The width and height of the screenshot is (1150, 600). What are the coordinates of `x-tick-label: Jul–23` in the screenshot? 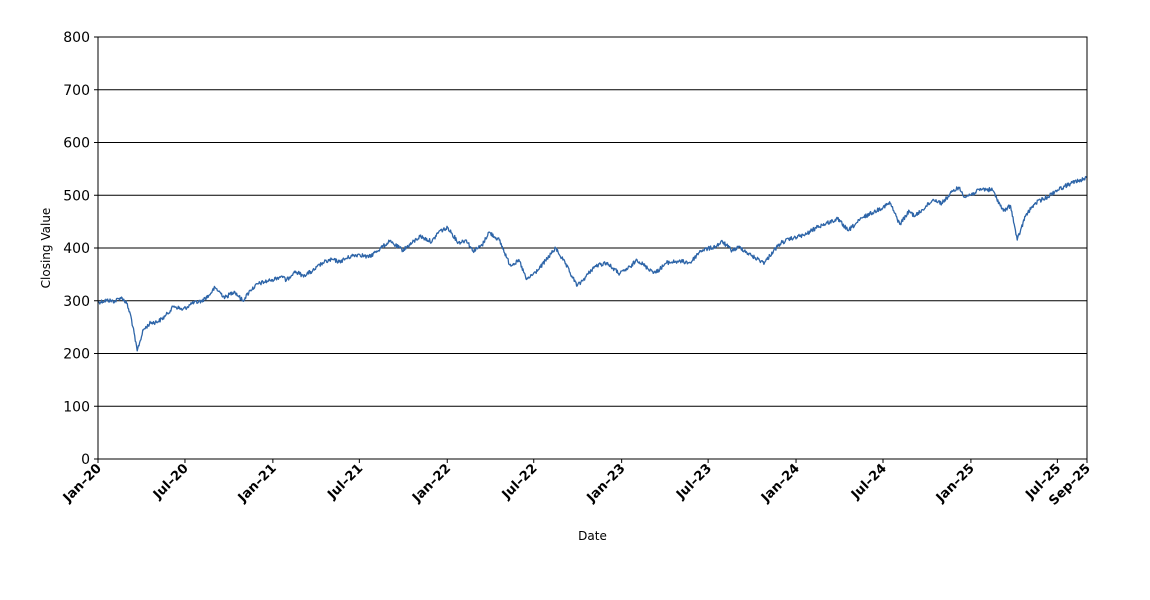 It's located at (694, 482).